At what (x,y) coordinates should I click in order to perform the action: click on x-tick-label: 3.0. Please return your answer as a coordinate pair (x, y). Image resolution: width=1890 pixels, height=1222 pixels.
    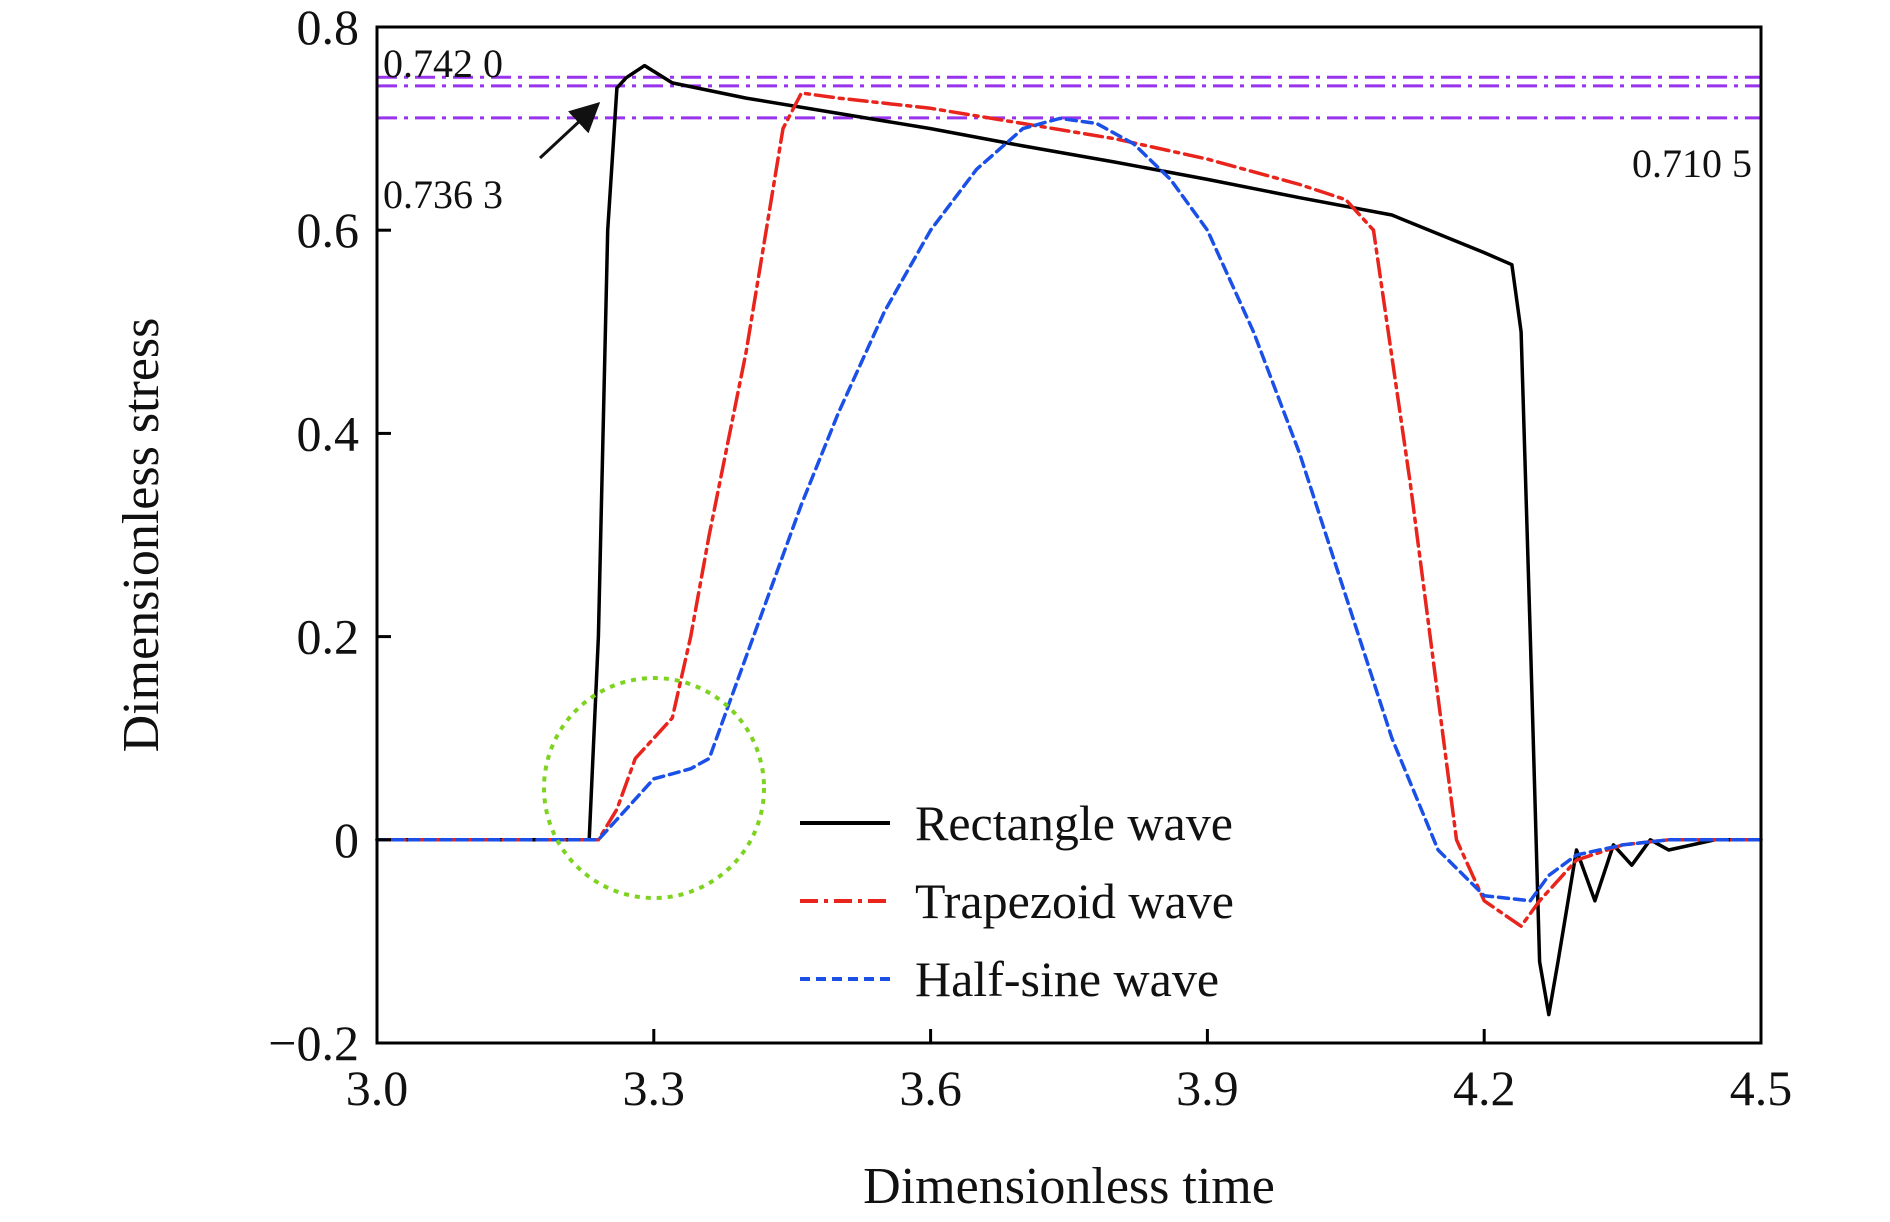
    Looking at the image, I should click on (377, 1088).